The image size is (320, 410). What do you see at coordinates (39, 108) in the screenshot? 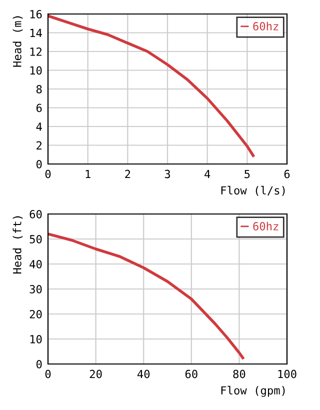
I see `y-tick-label: 6` at bounding box center [39, 108].